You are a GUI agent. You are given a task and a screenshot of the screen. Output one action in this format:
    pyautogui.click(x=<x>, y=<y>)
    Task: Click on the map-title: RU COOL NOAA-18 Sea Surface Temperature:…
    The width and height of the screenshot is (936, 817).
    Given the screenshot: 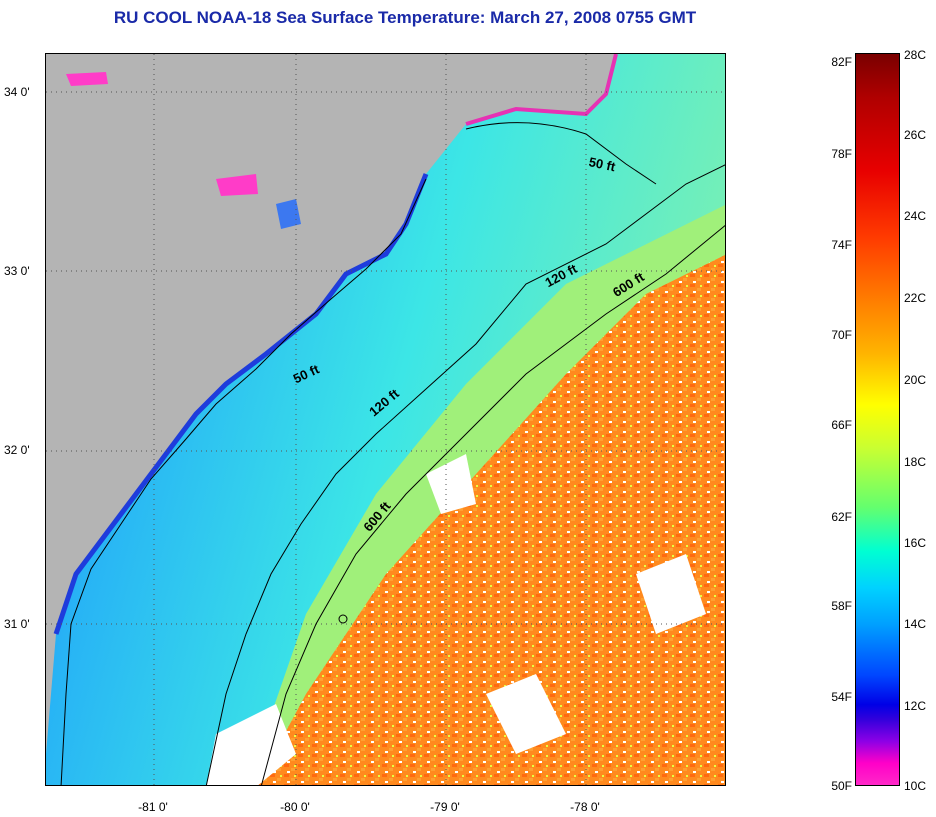 What is the action you would take?
    pyautogui.click(x=405, y=17)
    